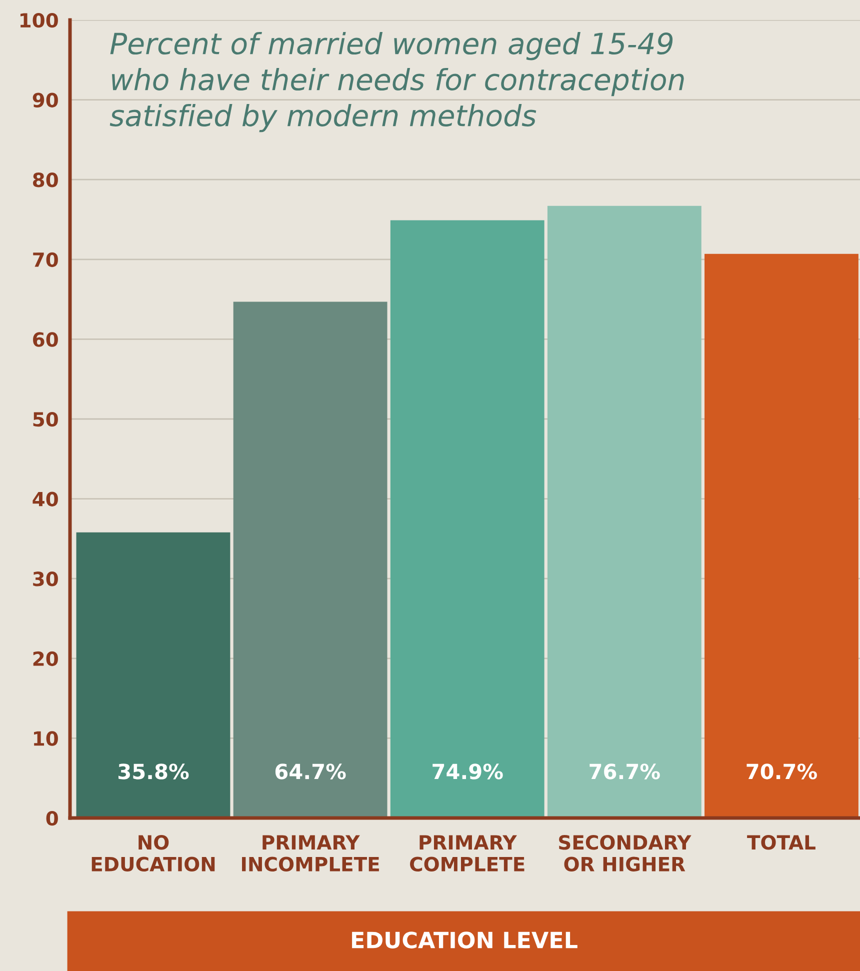 This screenshot has width=860, height=971. I want to click on y-tick-label: 40, so click(45, 499).